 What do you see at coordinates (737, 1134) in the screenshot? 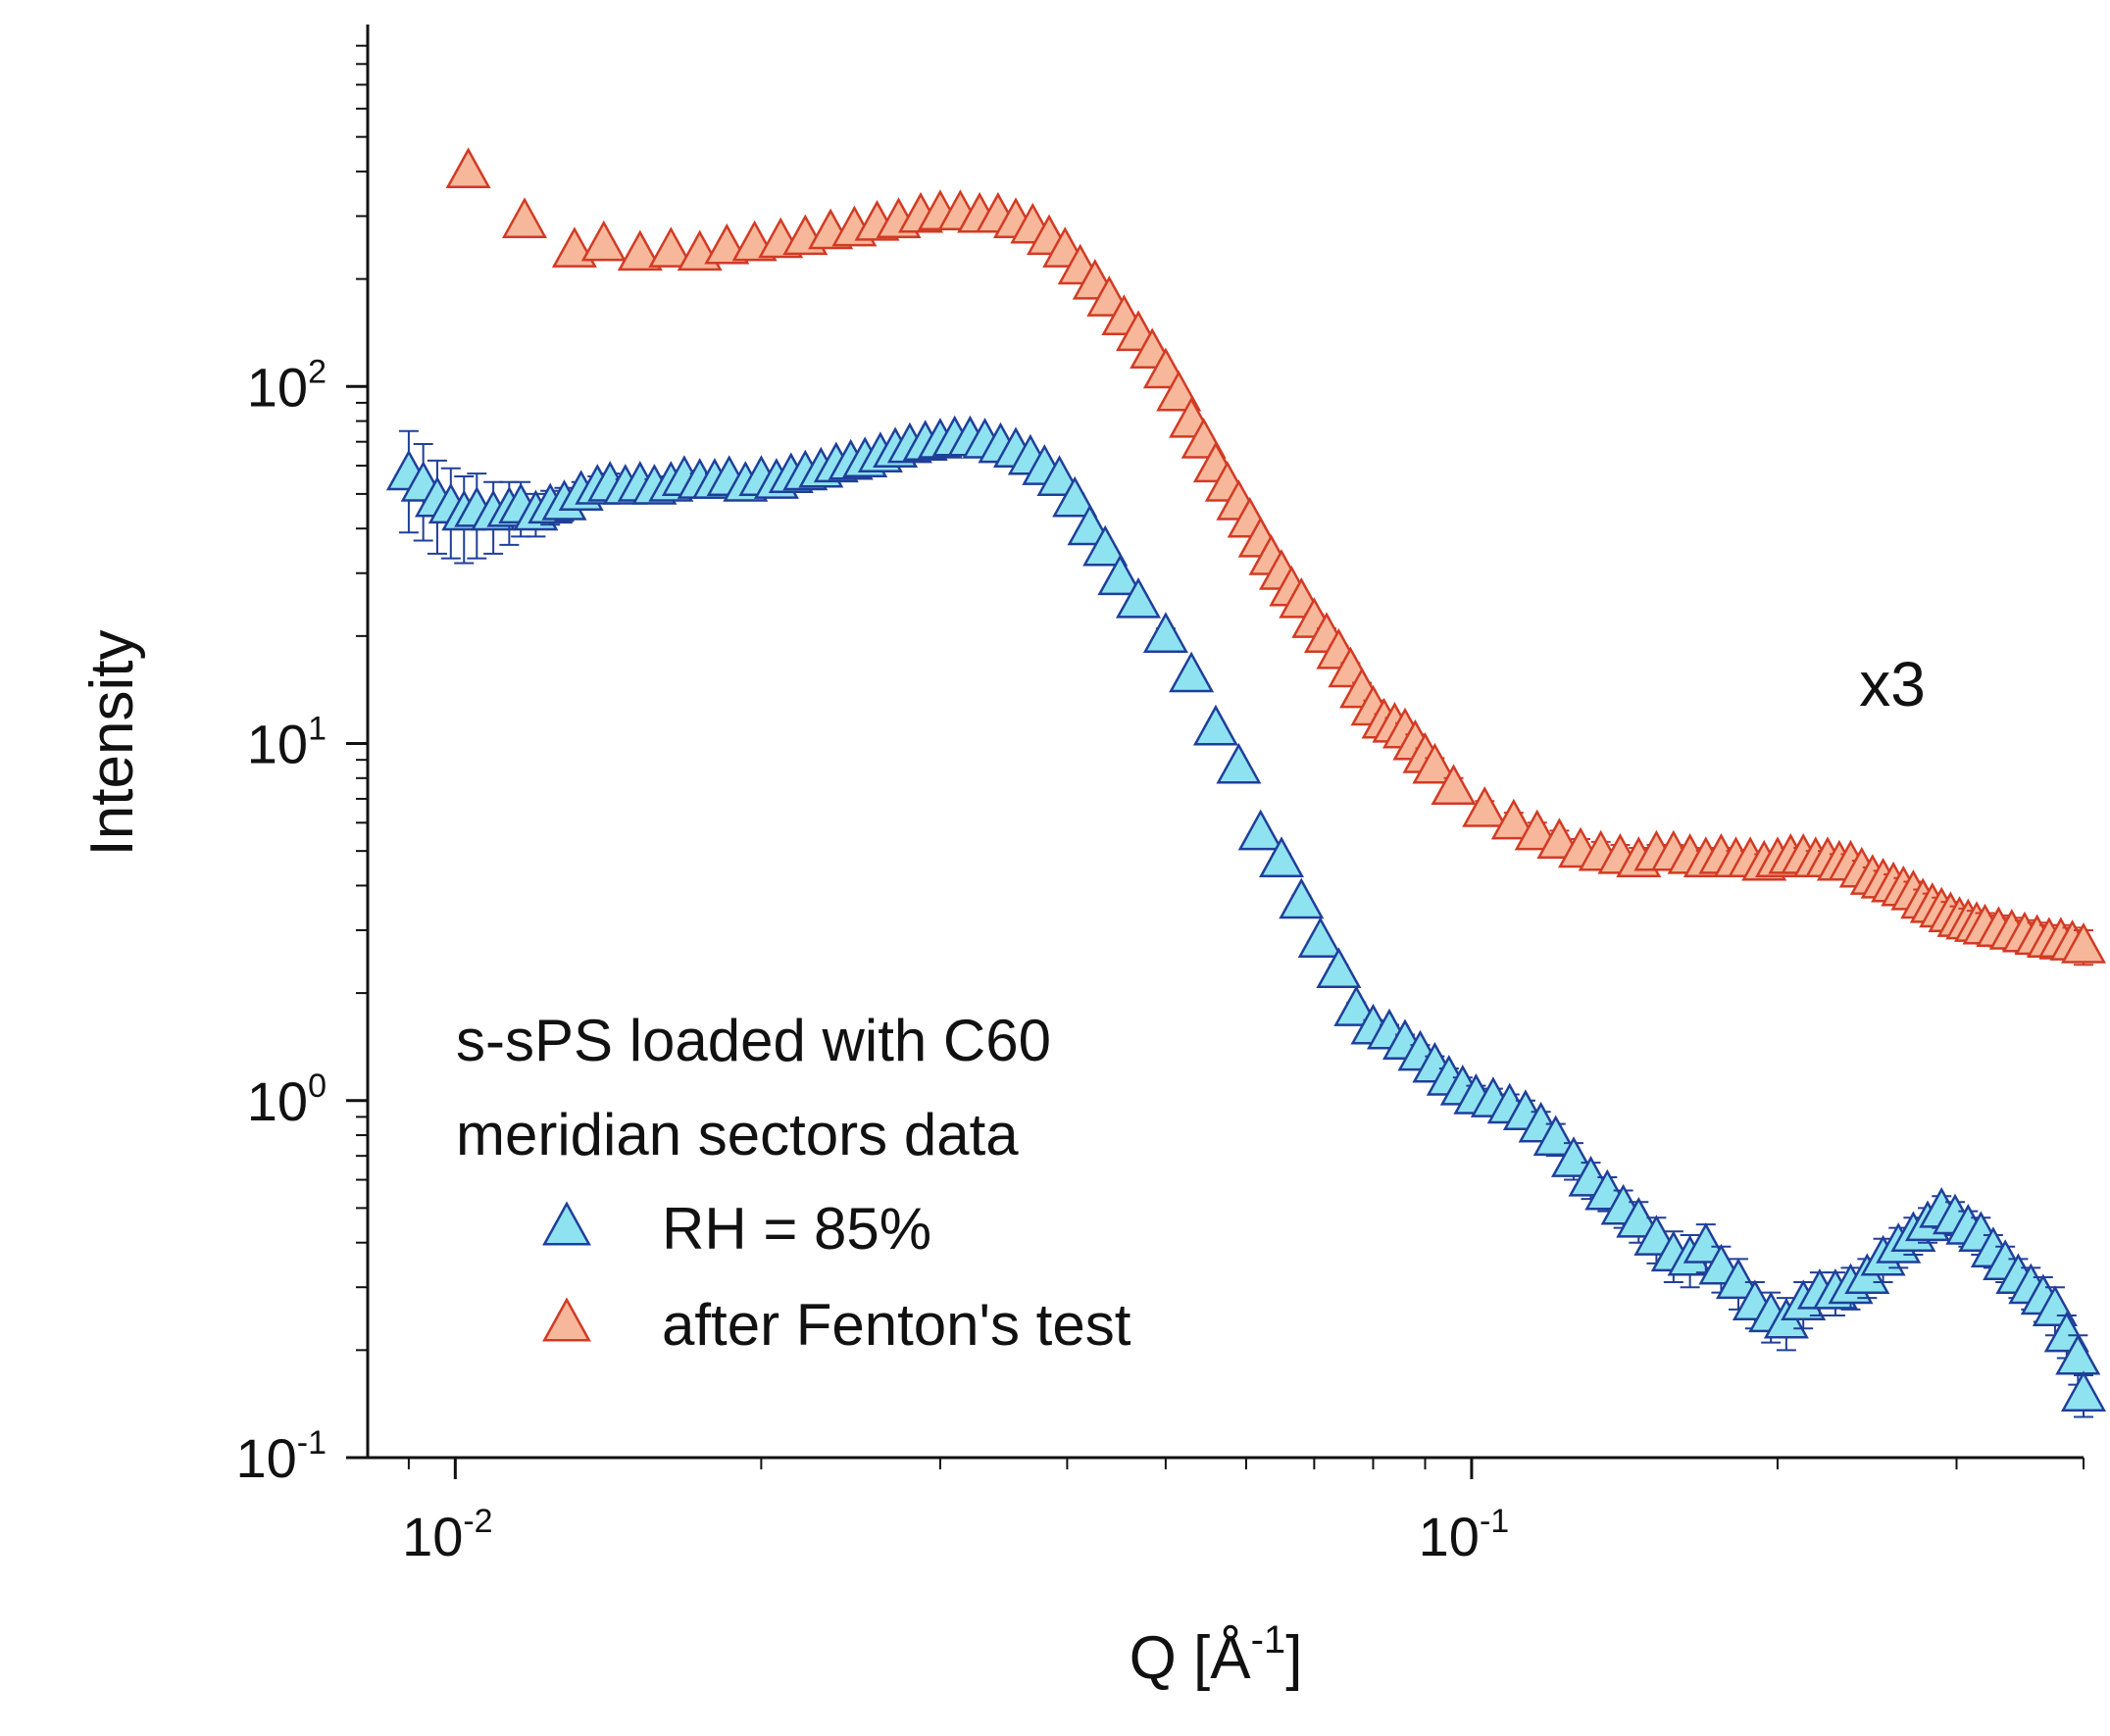
I see `legend-title-line: meridian sectors data` at bounding box center [737, 1134].